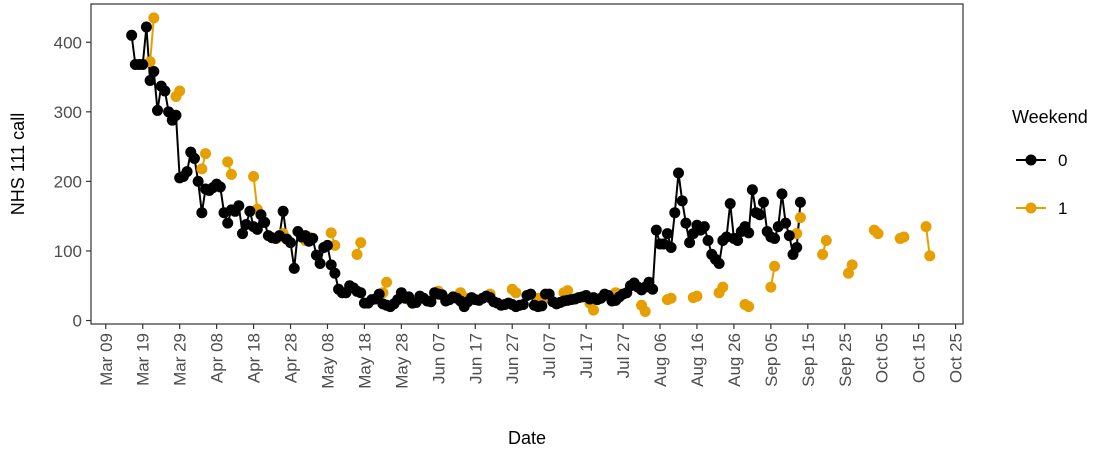  What do you see at coordinates (512, 358) in the screenshot?
I see `x-tick-label: Jun 27` at bounding box center [512, 358].